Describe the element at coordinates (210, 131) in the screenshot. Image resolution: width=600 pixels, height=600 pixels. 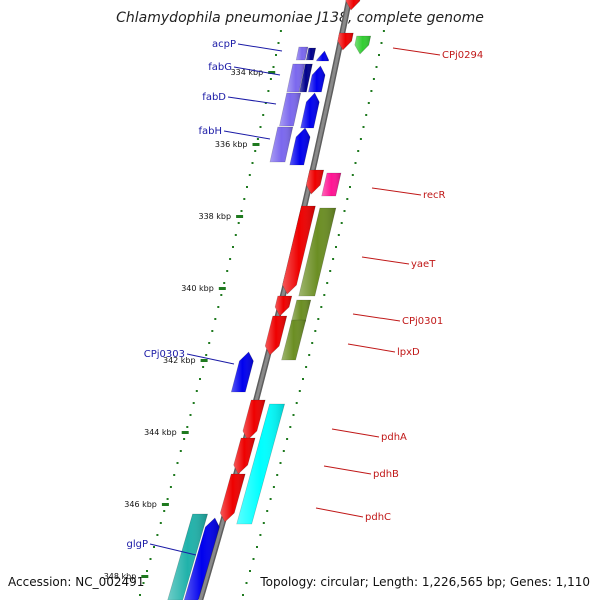
I see `gene-label-fabh: fabH` at that location.